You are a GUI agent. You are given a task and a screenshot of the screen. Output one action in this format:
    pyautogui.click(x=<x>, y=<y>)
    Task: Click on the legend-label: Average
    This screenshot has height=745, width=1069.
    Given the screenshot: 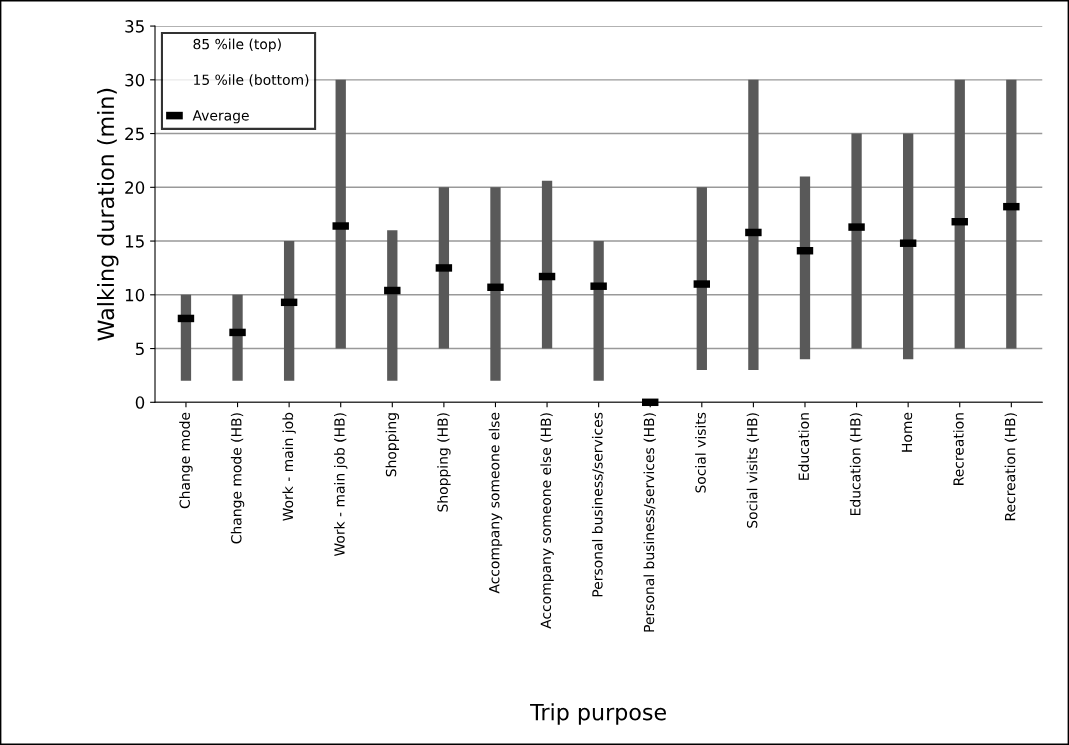 What is the action you would take?
    pyautogui.click(x=220, y=117)
    